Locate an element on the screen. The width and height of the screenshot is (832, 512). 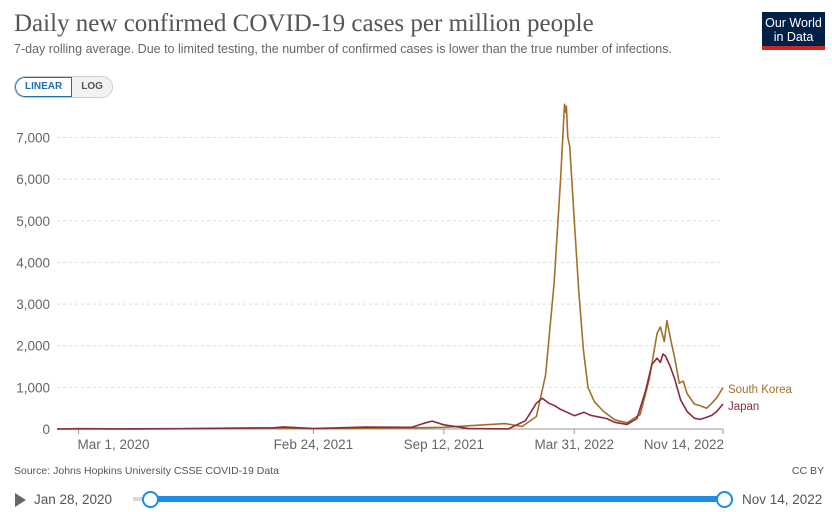
series-label: South Korea is located at coordinates (760, 390).